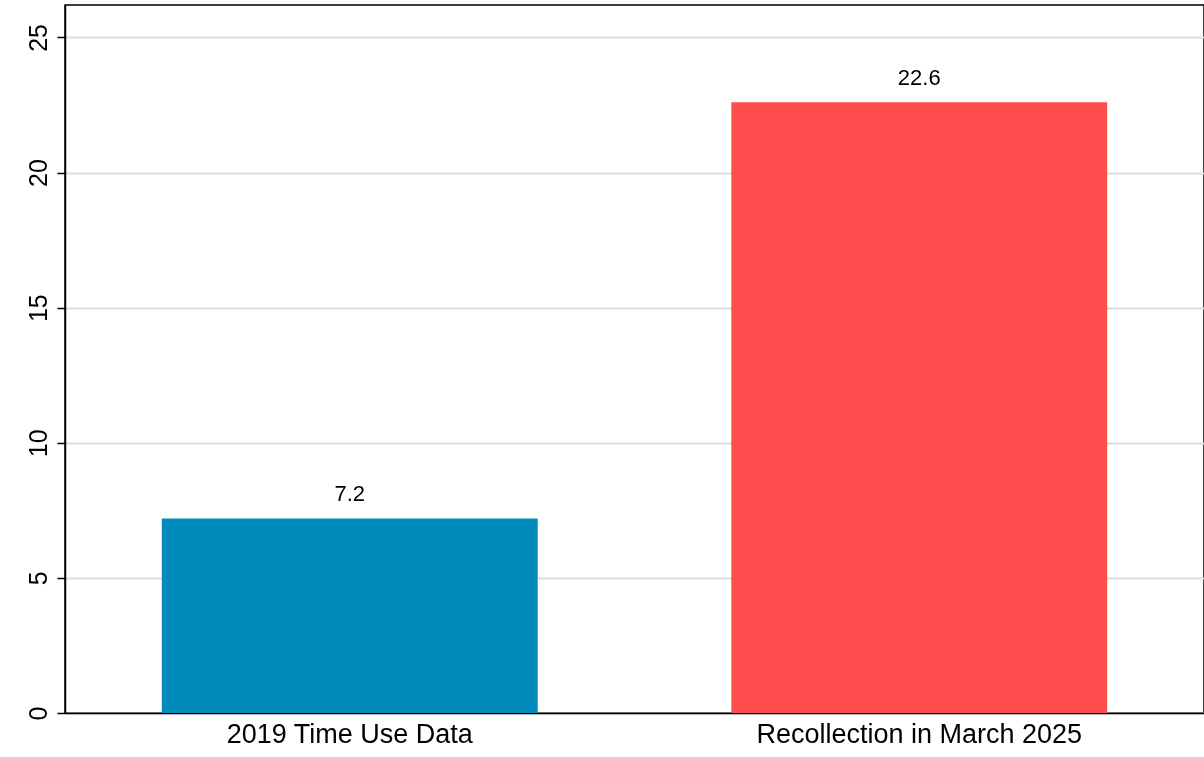 The width and height of the screenshot is (1204, 757). Describe the element at coordinates (37, 443) in the screenshot. I see `y-tick-label: 10` at that location.